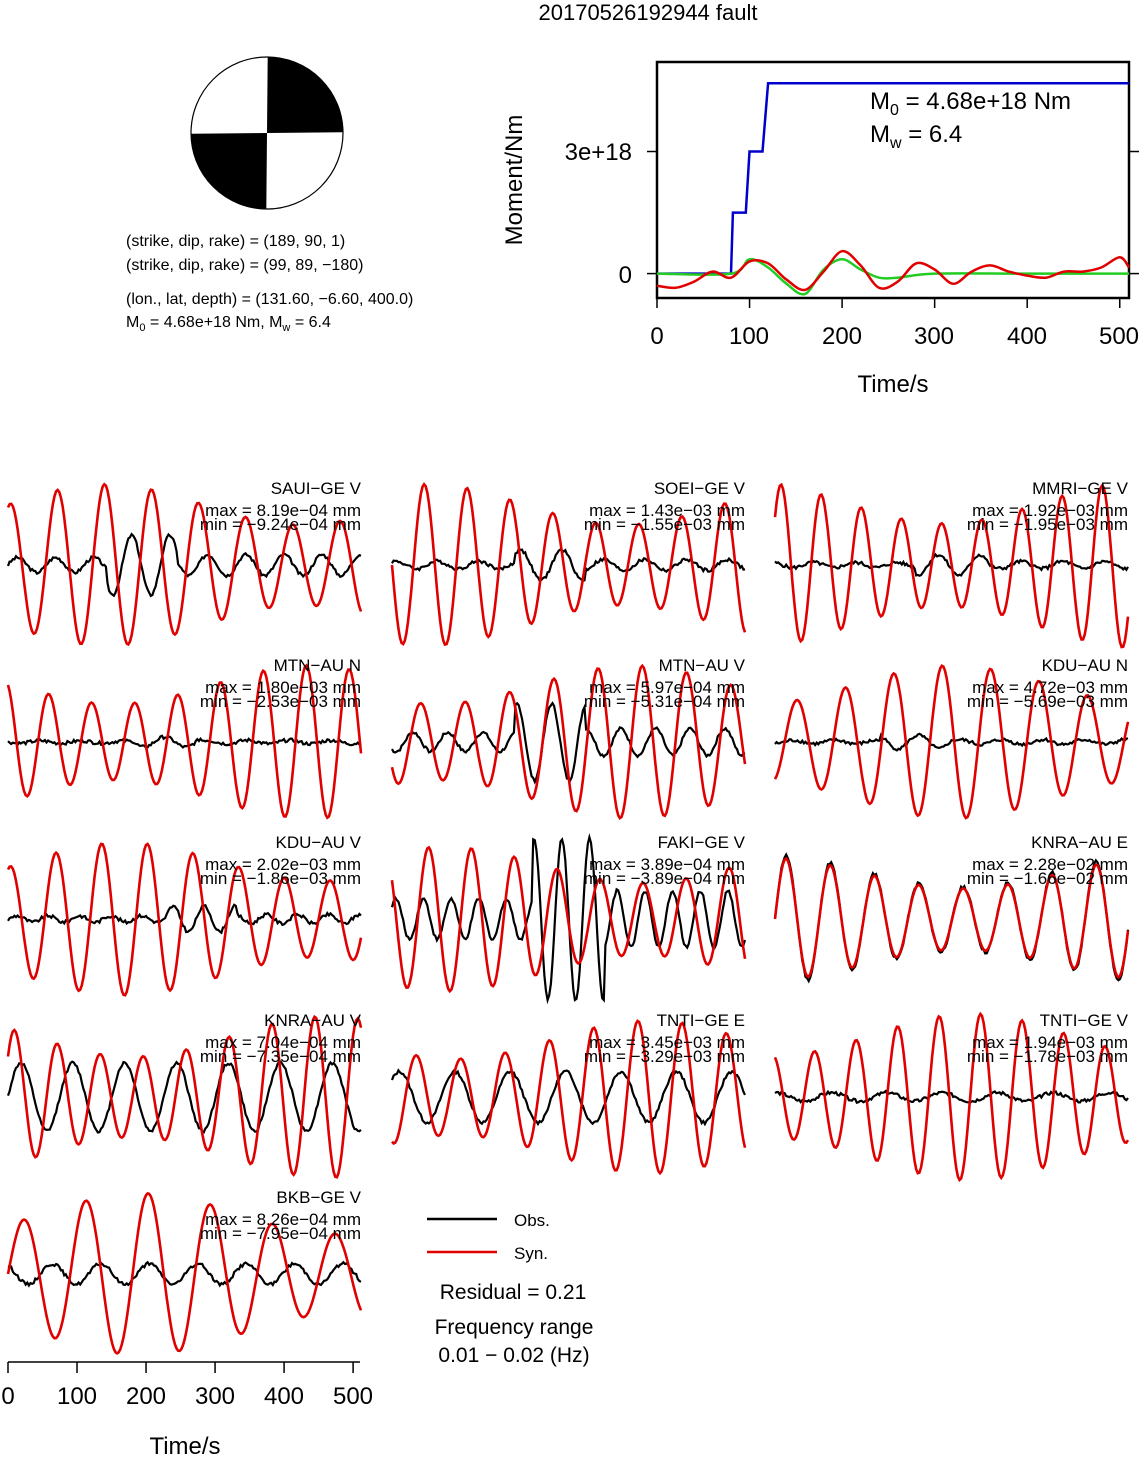  What do you see at coordinates (284, 1396) in the screenshot?
I see `bottom-xtick-400: 400` at bounding box center [284, 1396].